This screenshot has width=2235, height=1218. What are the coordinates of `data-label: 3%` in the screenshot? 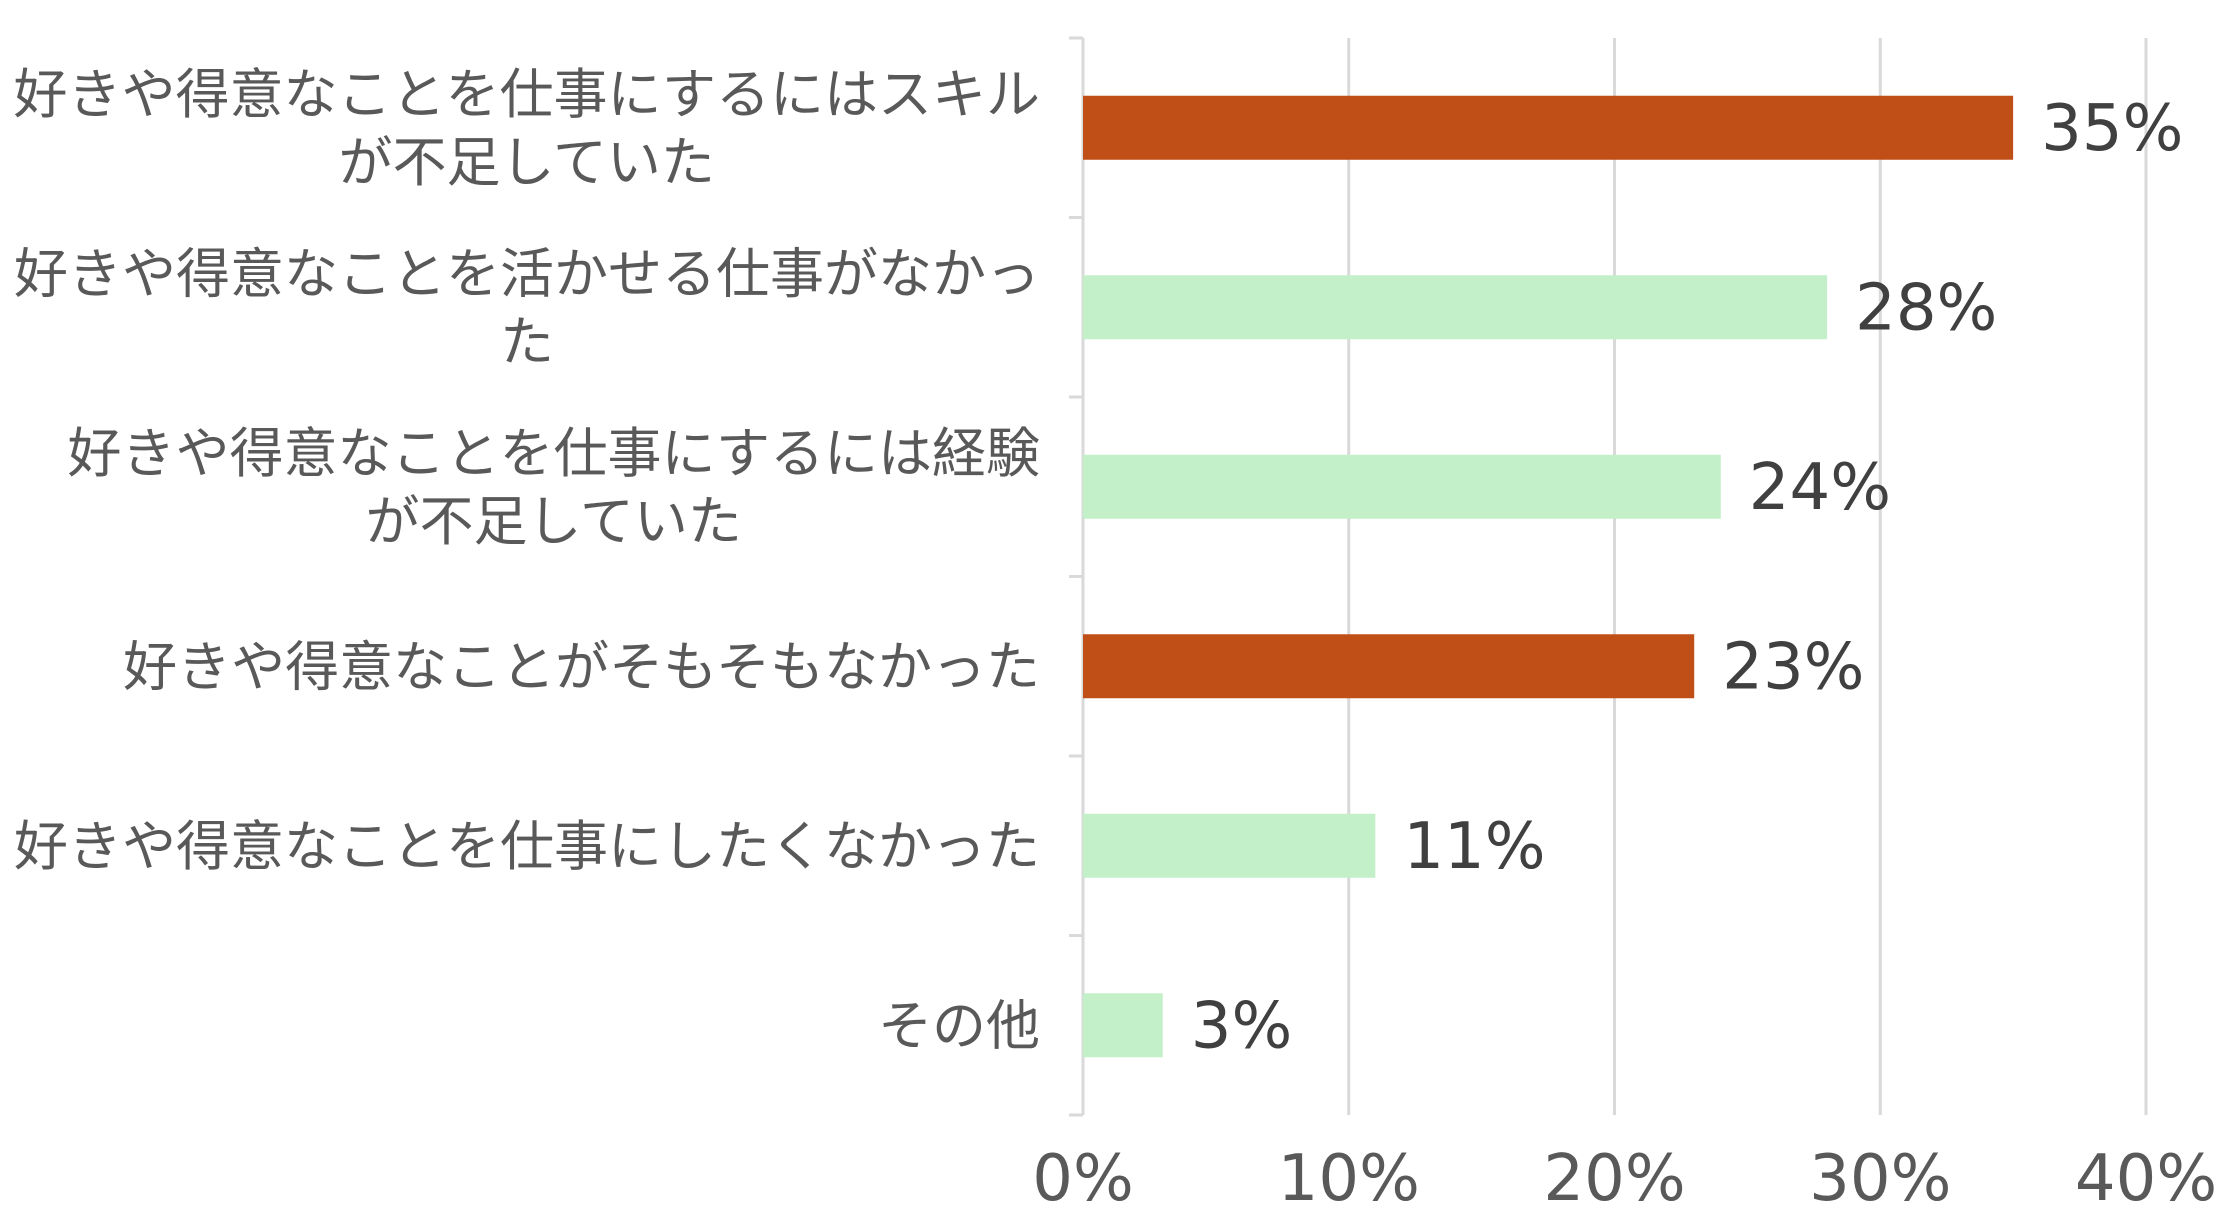 It's located at (1242, 1026).